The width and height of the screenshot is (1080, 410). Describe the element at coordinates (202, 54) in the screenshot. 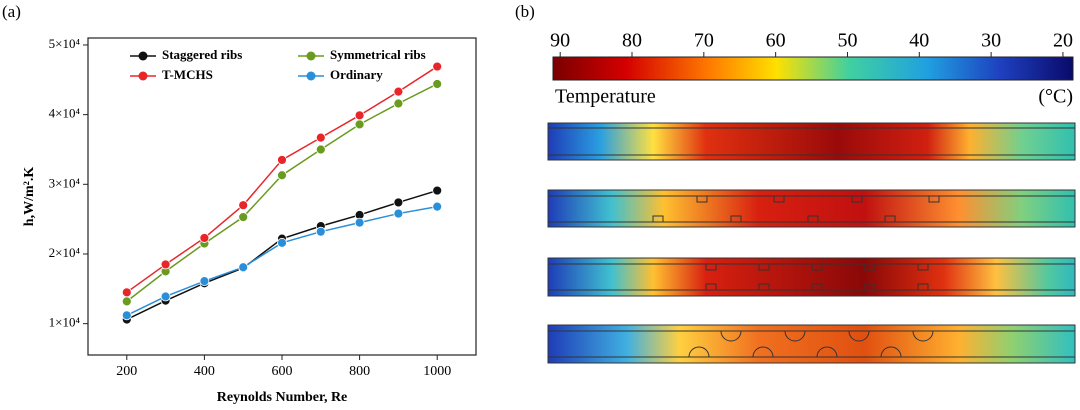

I see `legend-label: Staggered ribs` at that location.